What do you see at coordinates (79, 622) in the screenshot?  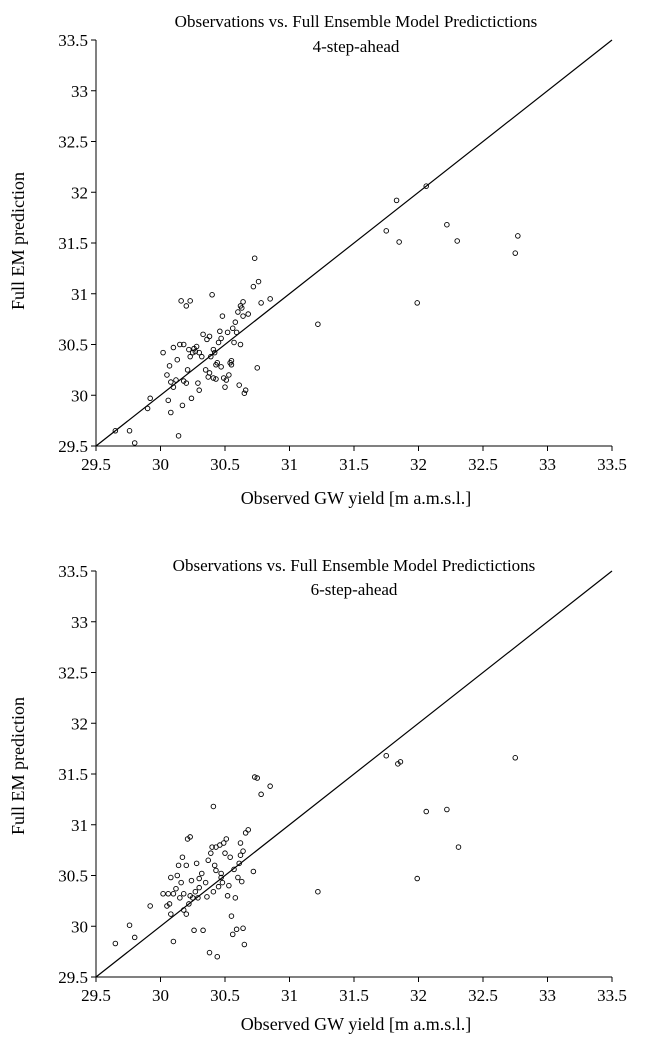 I see `y-tick-label: 33` at bounding box center [79, 622].